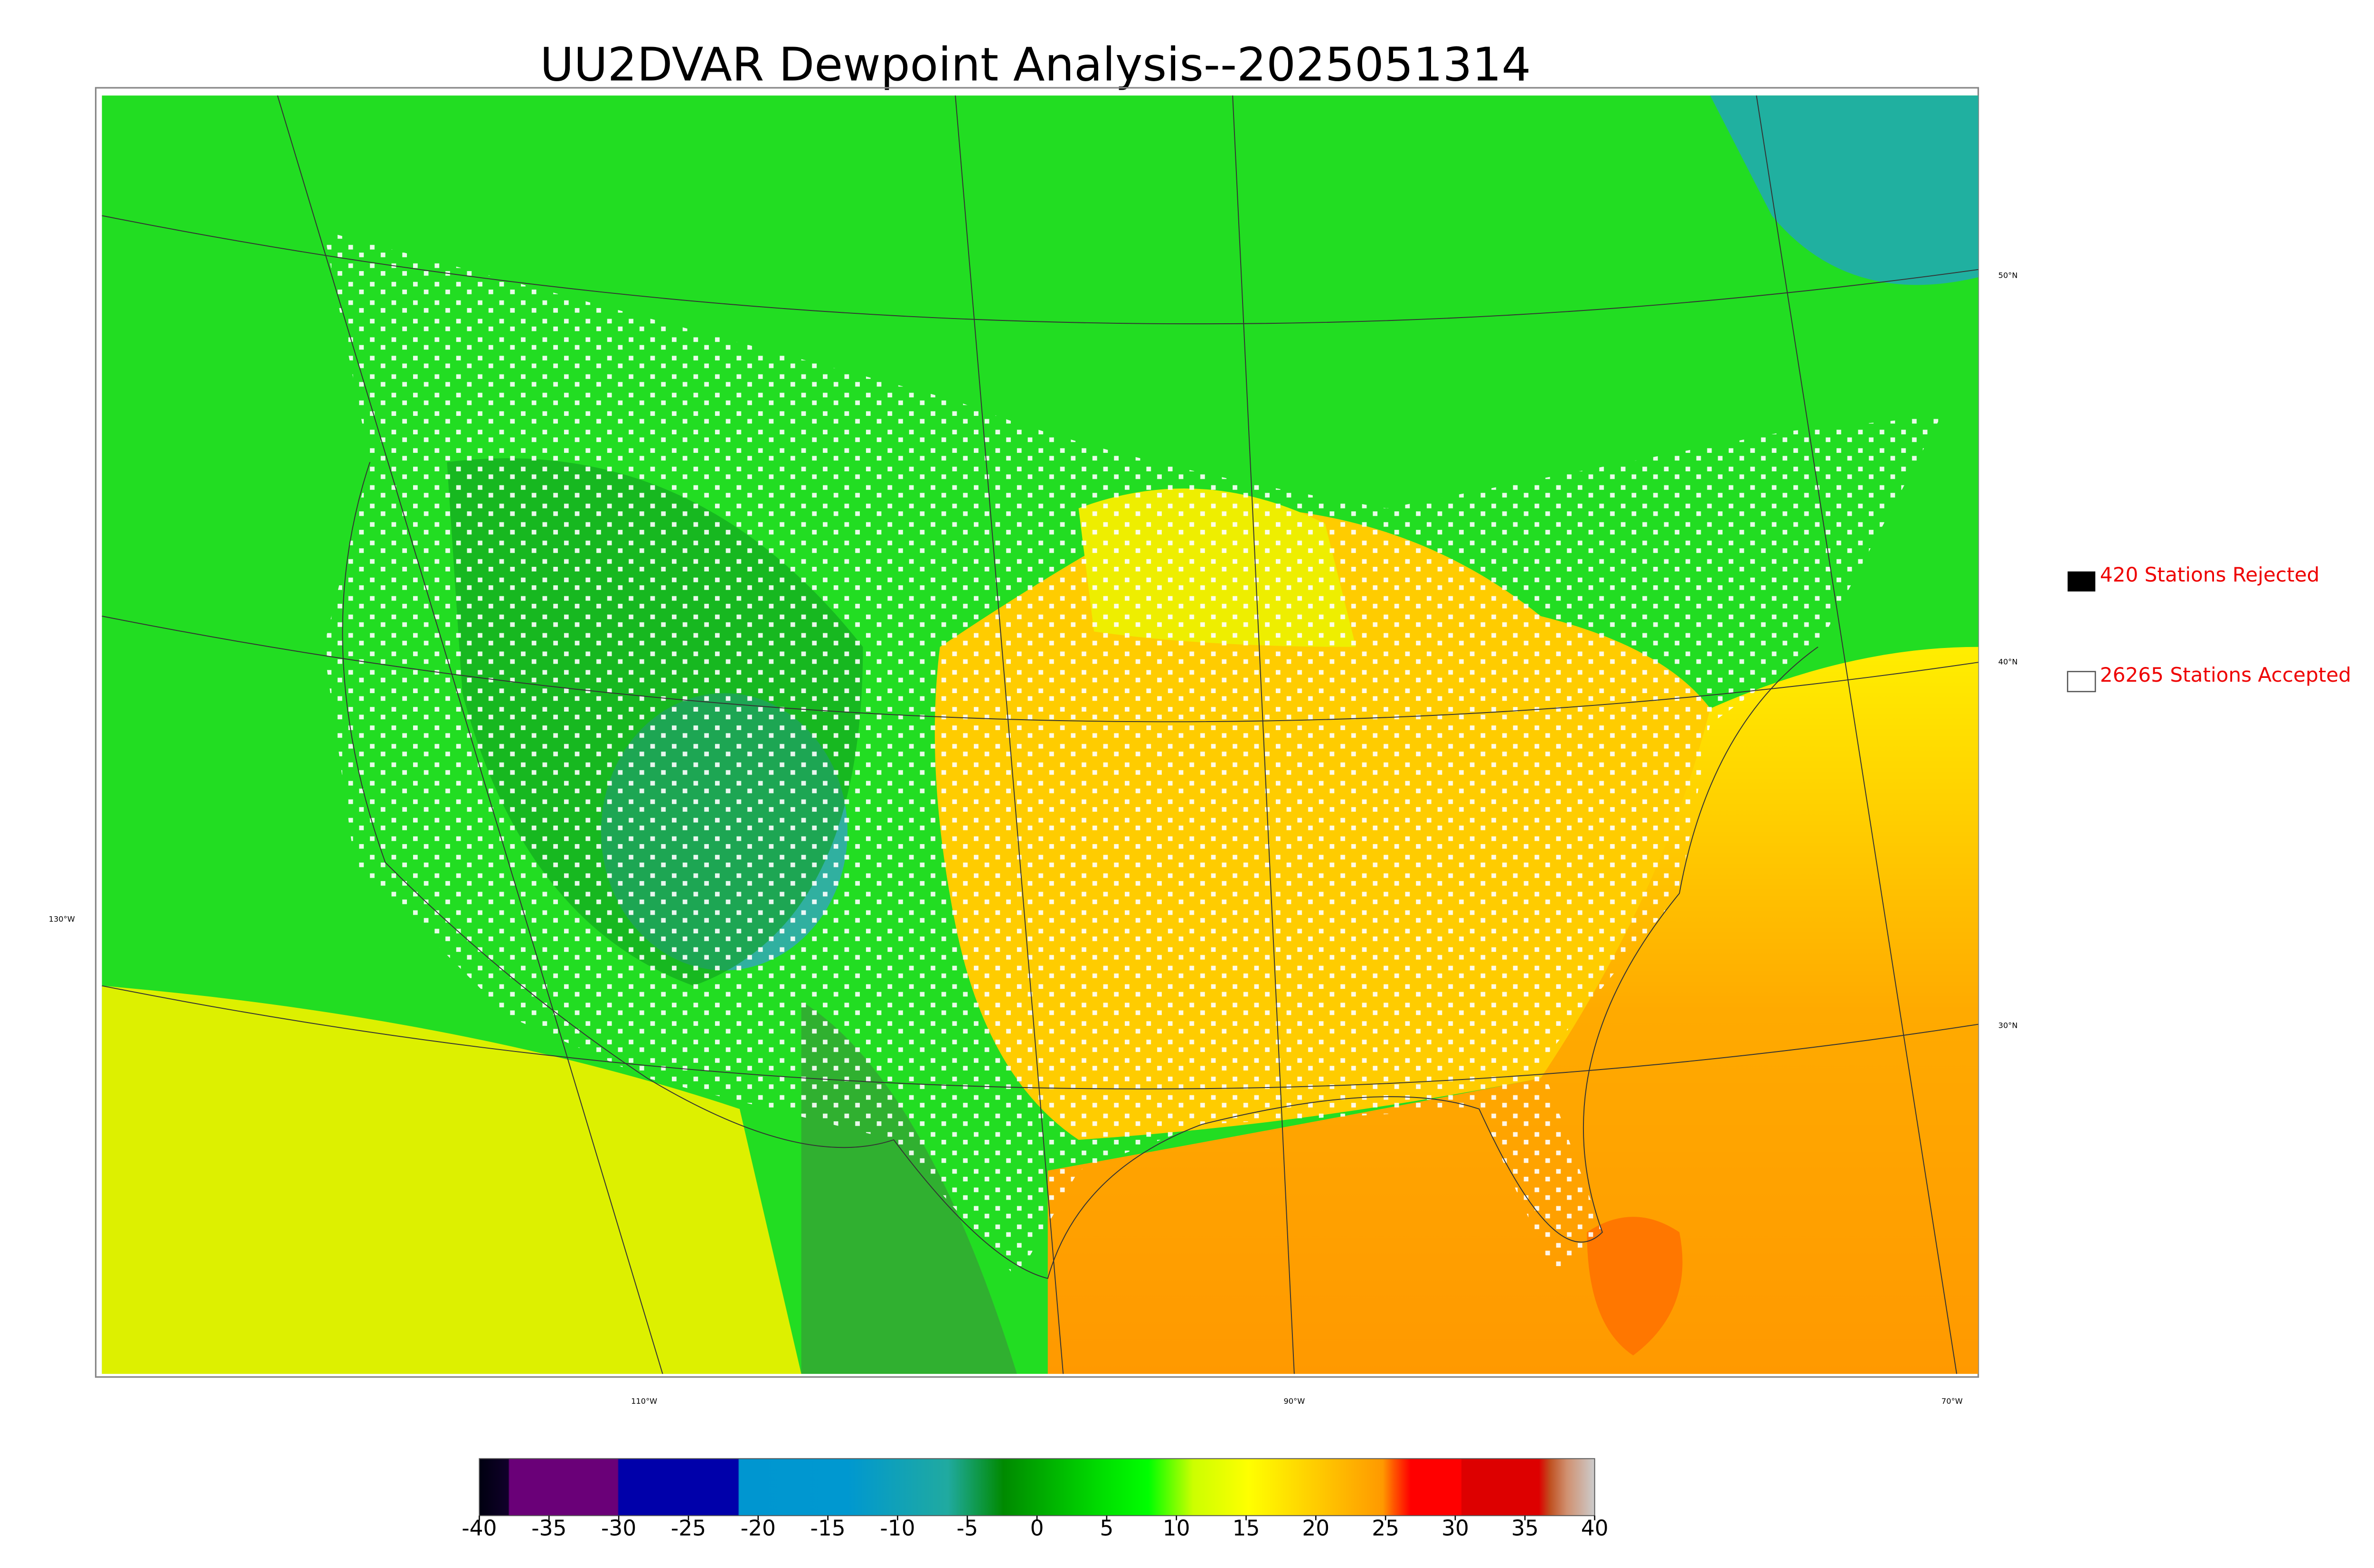 This screenshot has height=1568, width=2374. Describe the element at coordinates (1037, 1487) in the screenshot. I see `colorbar` at that location.